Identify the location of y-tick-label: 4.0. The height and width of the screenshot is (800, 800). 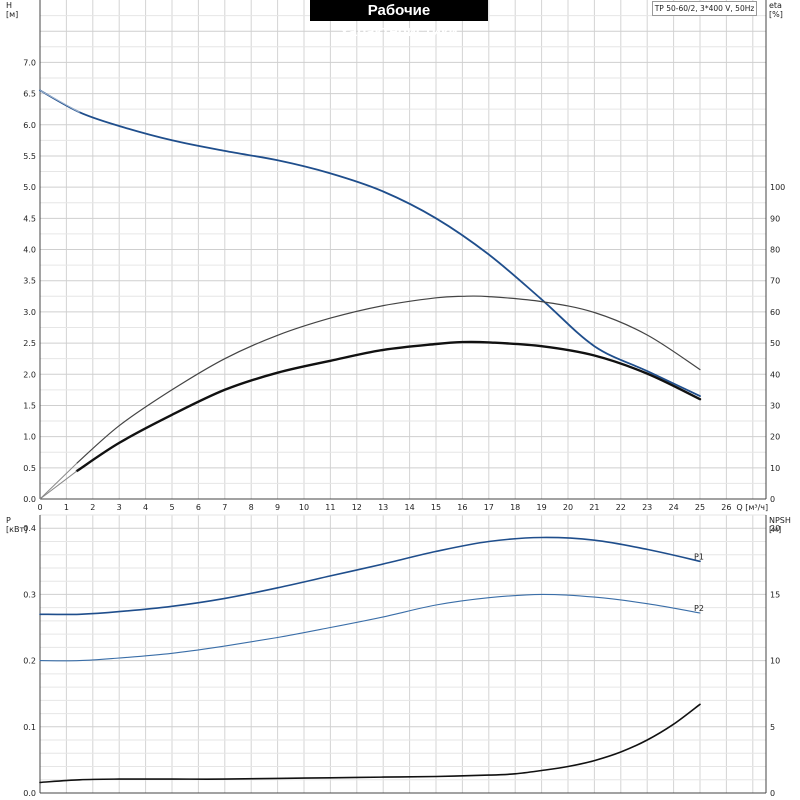
(29, 250).